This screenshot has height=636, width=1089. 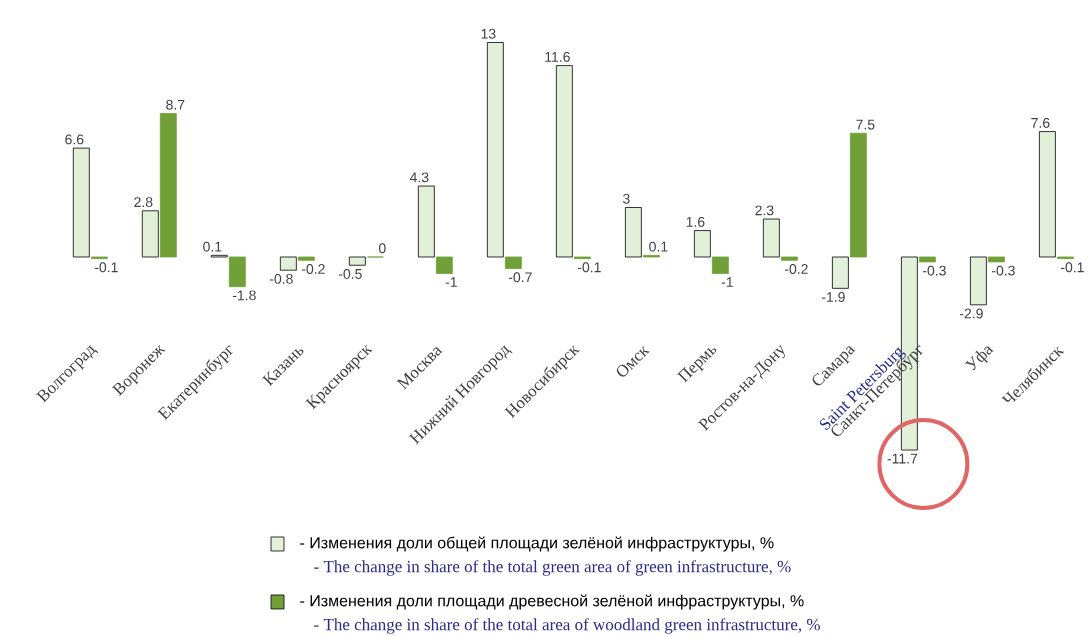 I want to click on data-label: -1.9, so click(x=833, y=297).